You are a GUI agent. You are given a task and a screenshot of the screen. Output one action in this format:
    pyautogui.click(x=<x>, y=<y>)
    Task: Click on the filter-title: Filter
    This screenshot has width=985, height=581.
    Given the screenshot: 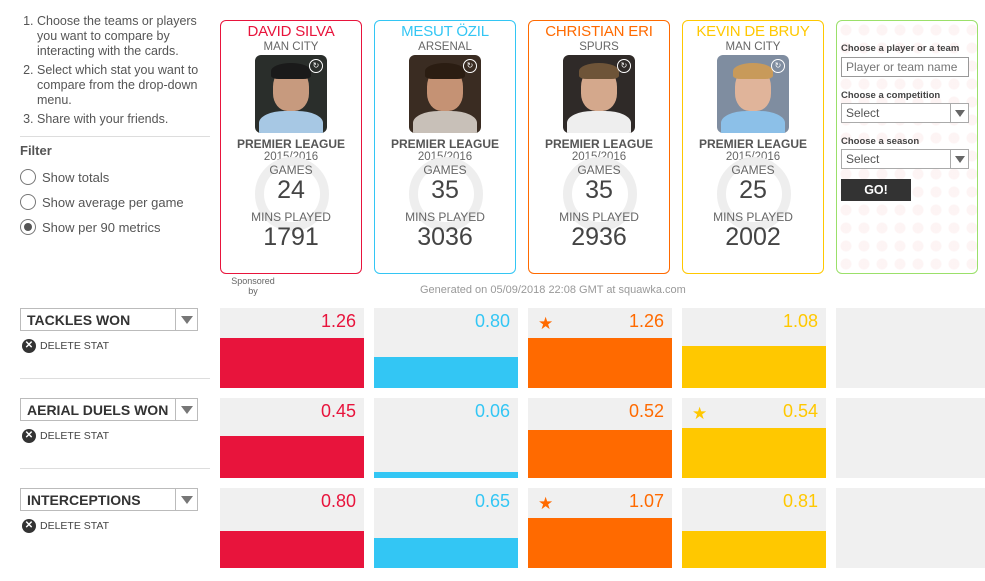 What is the action you would take?
    pyautogui.click(x=36, y=150)
    